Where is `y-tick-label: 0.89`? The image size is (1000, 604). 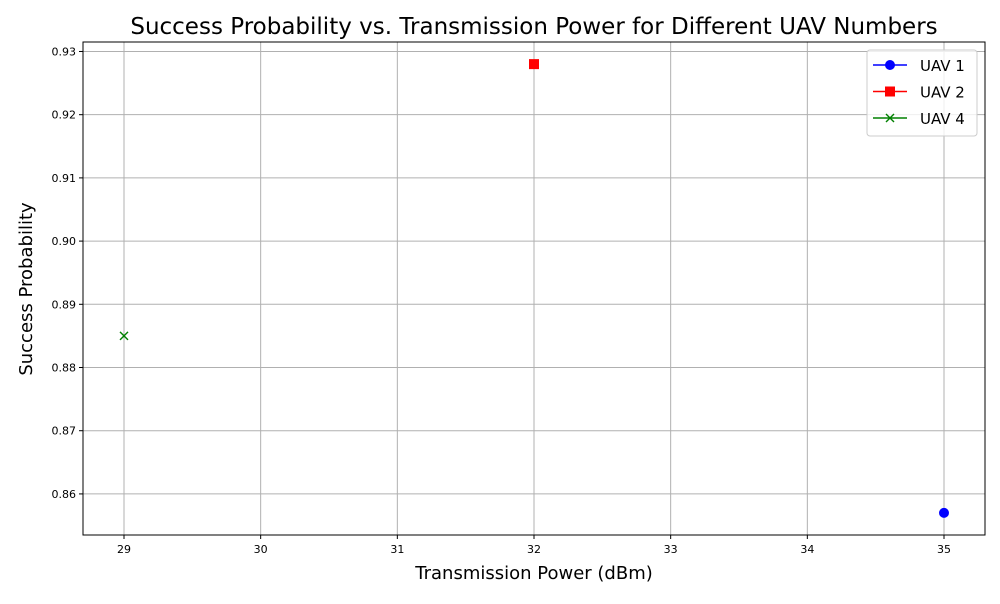 y-tick-label: 0.89 is located at coordinates (64, 304).